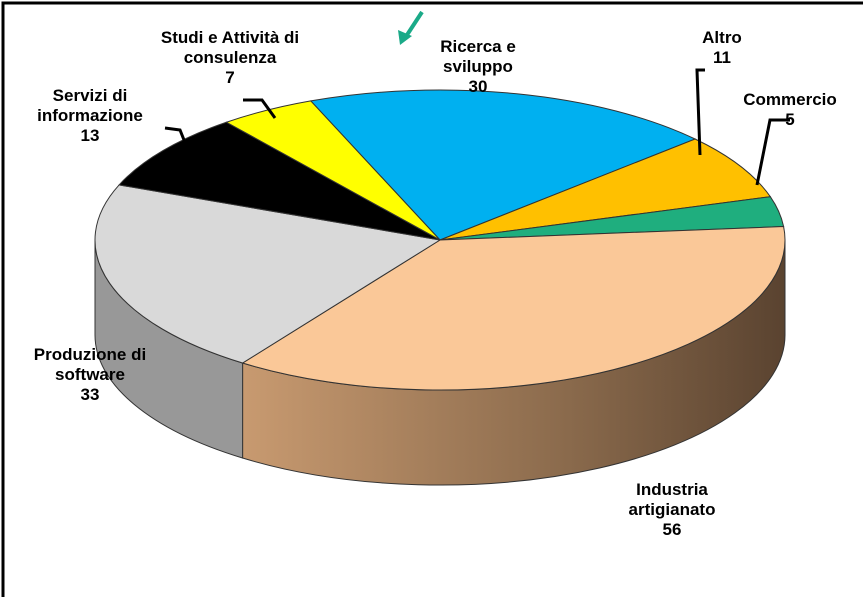 The height and width of the screenshot is (597, 863). What do you see at coordinates (672, 529) in the screenshot?
I see `value-label: 56` at bounding box center [672, 529].